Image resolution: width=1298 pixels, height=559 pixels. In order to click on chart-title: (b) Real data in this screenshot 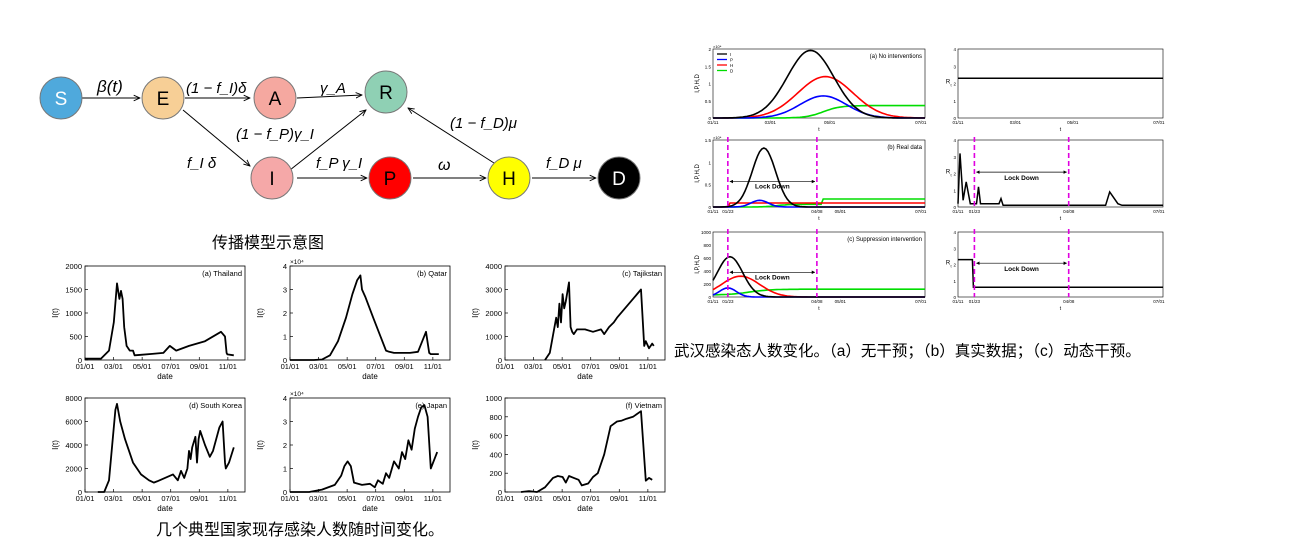, I will do `click(904, 148)`.